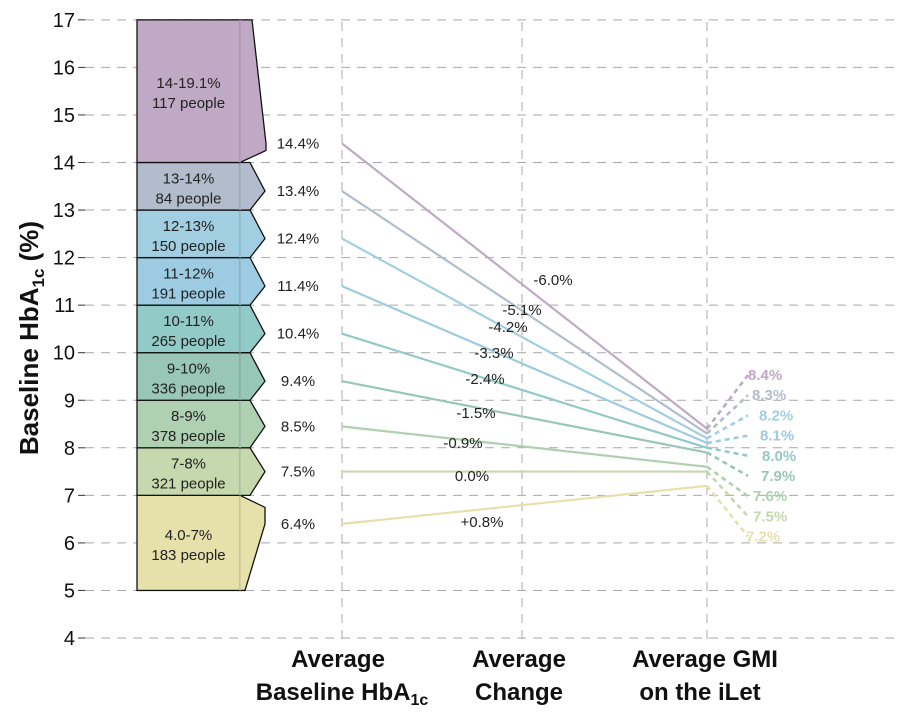 This screenshot has height=724, width=906. What do you see at coordinates (188, 321) in the screenshot?
I see `group-range-label: 10-11%` at bounding box center [188, 321].